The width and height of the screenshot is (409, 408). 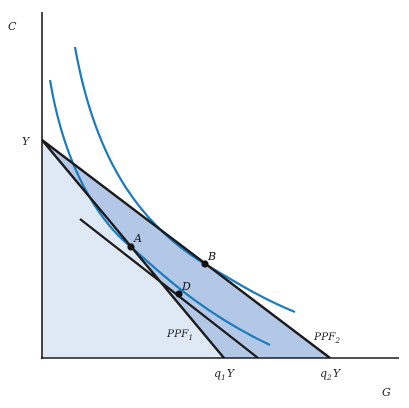 I want to click on q2y-prefix: q, so click(x=323, y=373).